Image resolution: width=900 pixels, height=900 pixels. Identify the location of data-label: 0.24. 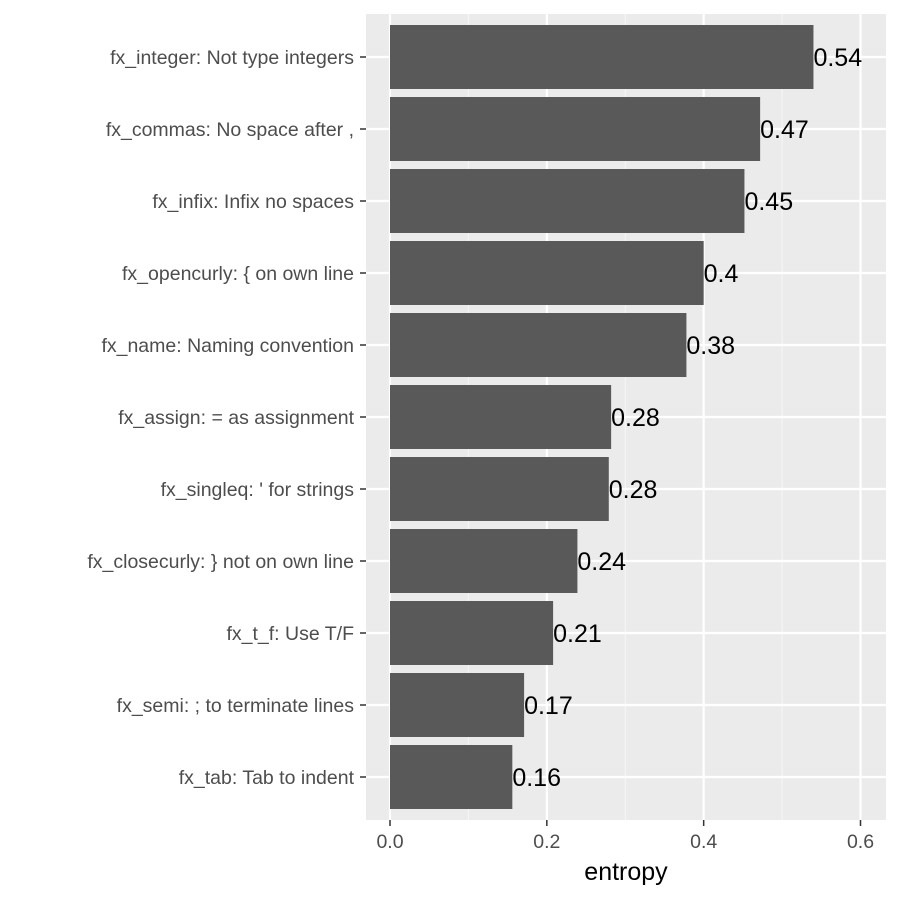
(601, 562).